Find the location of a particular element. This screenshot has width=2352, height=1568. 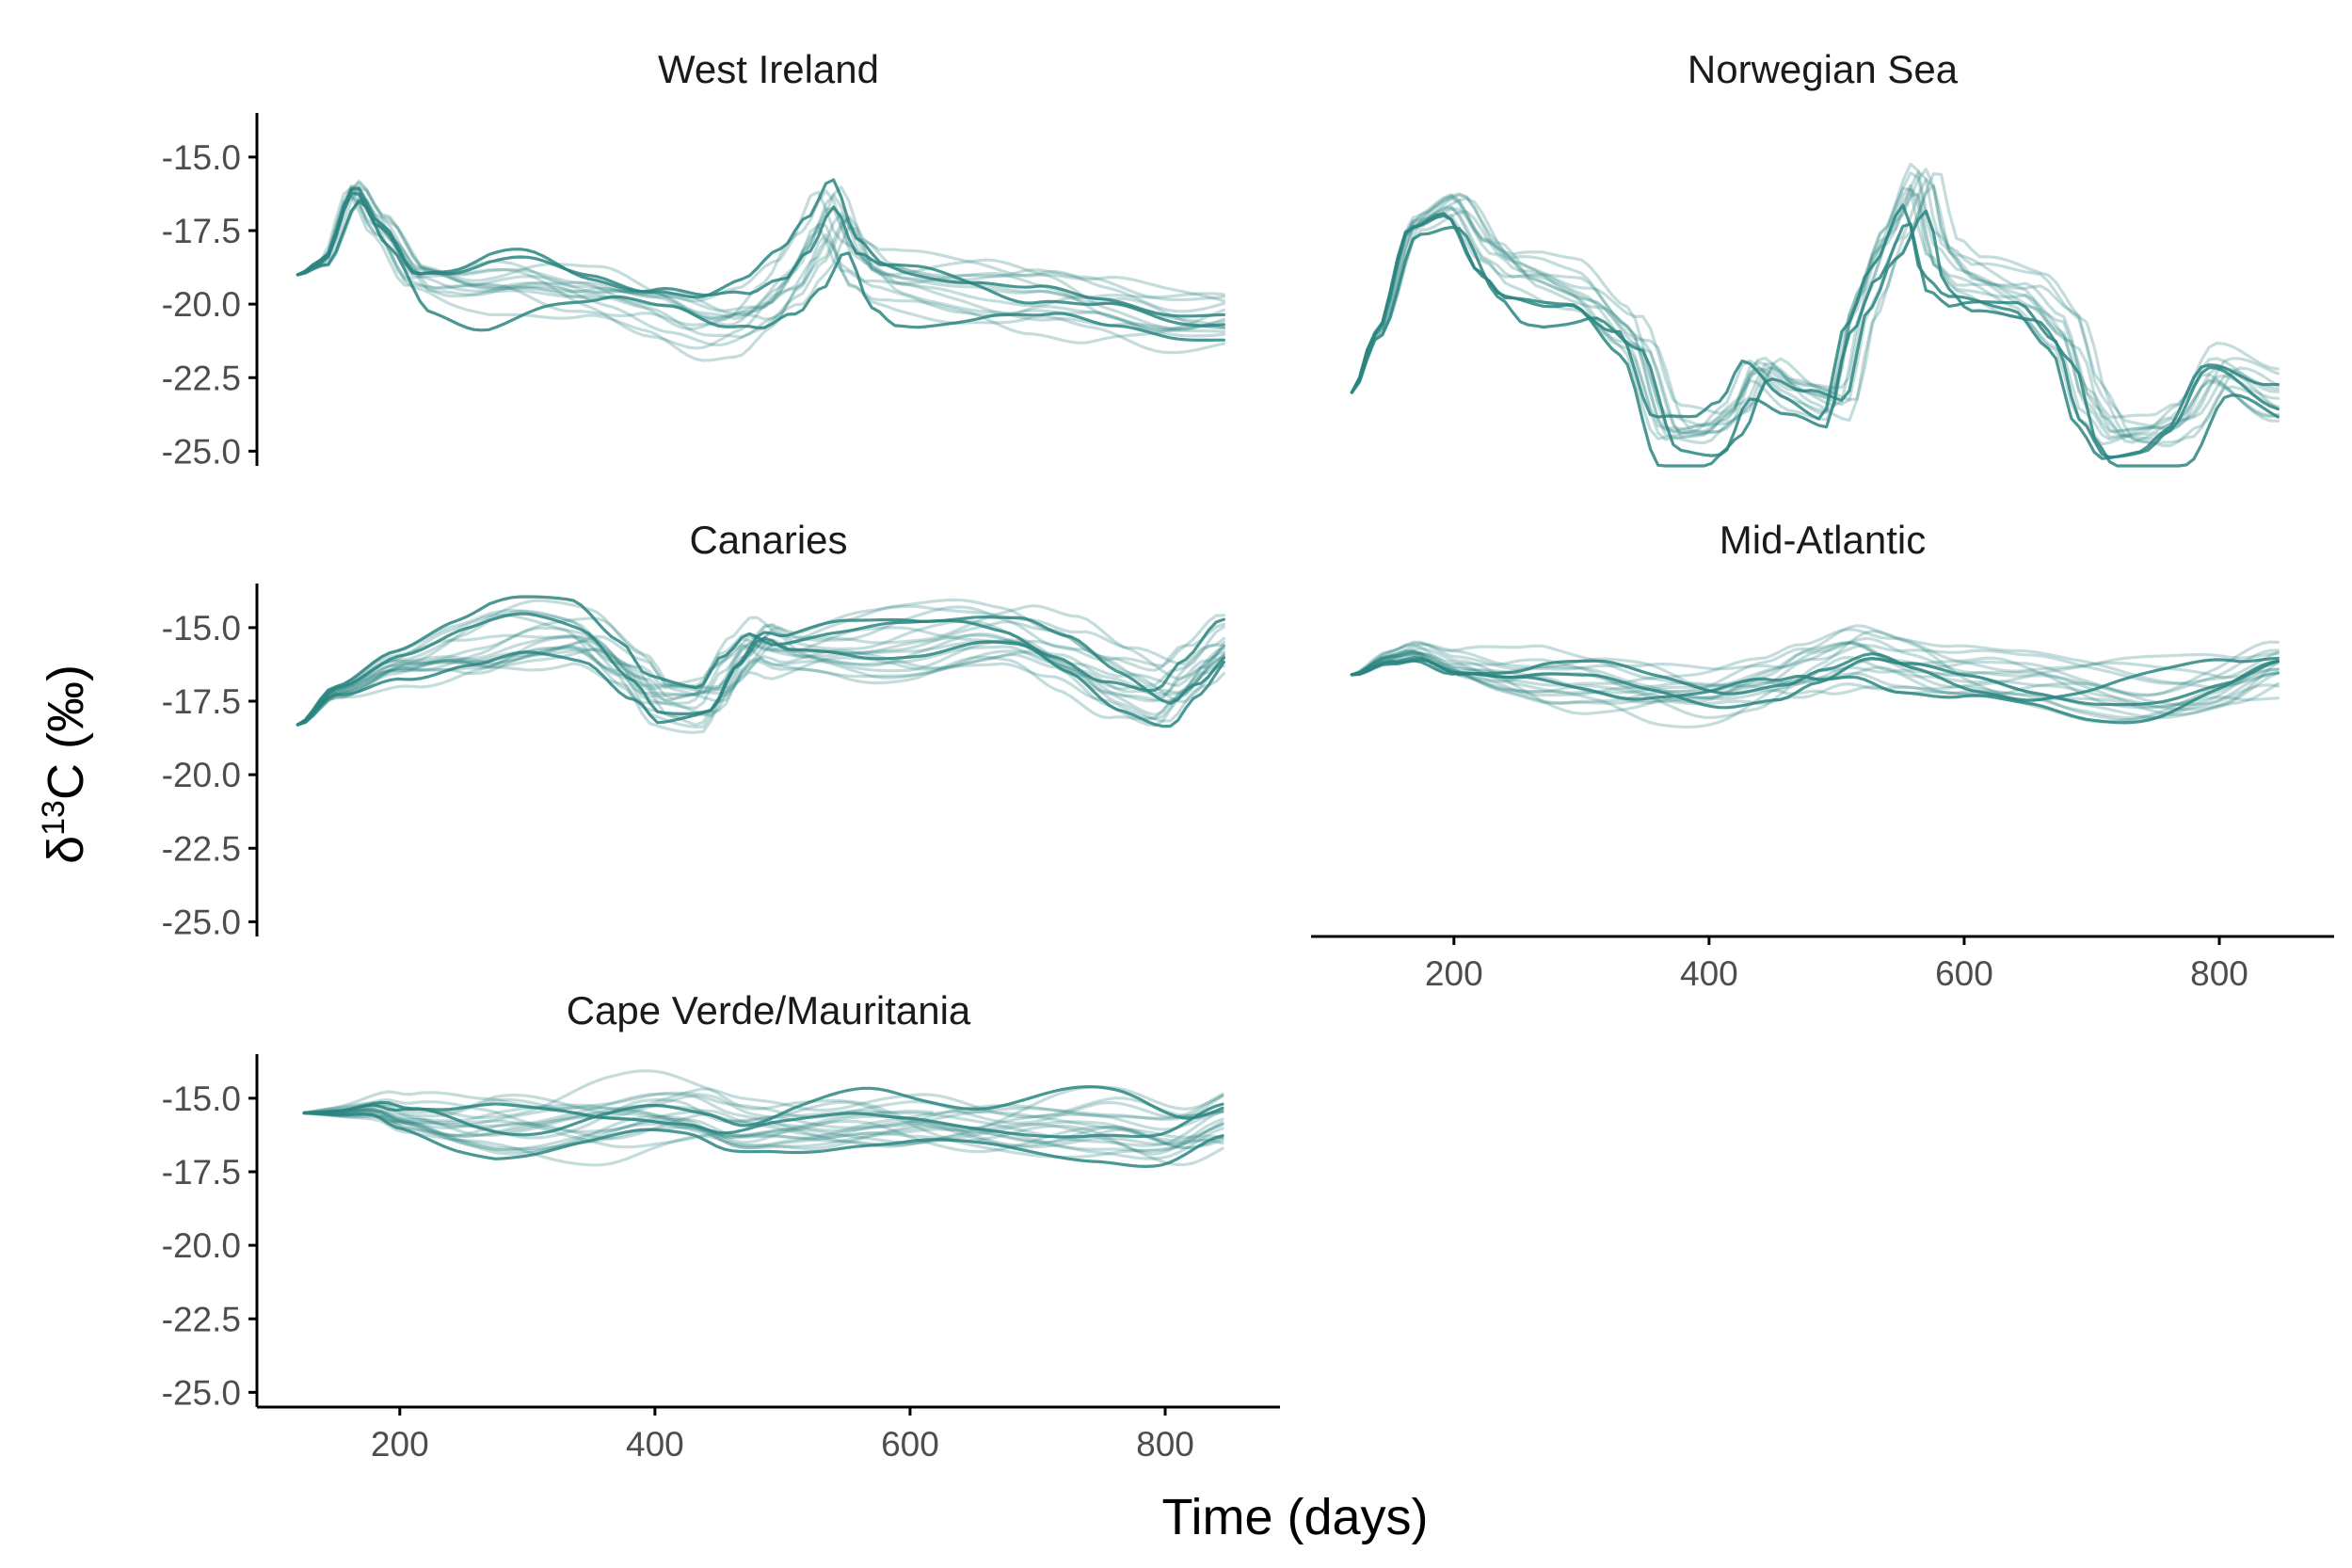

panel-0: West Ireland -15.0 -17.5 -20.0 -22.5 -25.0 is located at coordinates (694, 259).